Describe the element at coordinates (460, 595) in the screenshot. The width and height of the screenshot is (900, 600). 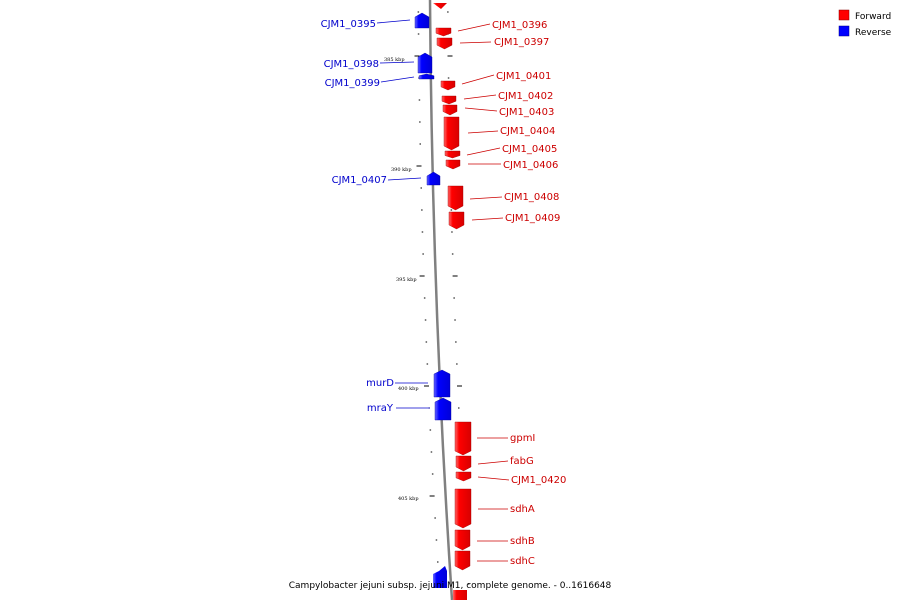
I see `gene-glyph-partial-bottom-forward` at that location.